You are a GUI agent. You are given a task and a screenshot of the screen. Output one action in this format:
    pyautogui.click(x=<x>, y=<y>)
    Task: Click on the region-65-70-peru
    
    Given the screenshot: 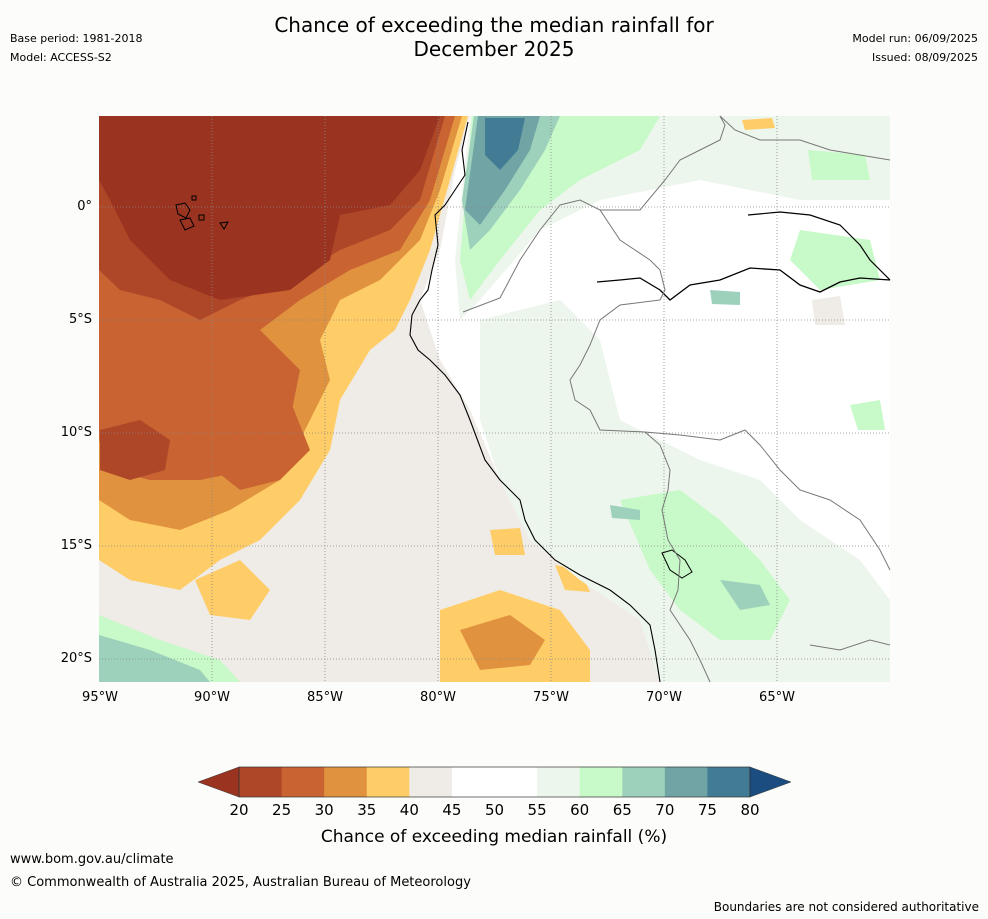 What is the action you would take?
    pyautogui.click(x=625, y=512)
    